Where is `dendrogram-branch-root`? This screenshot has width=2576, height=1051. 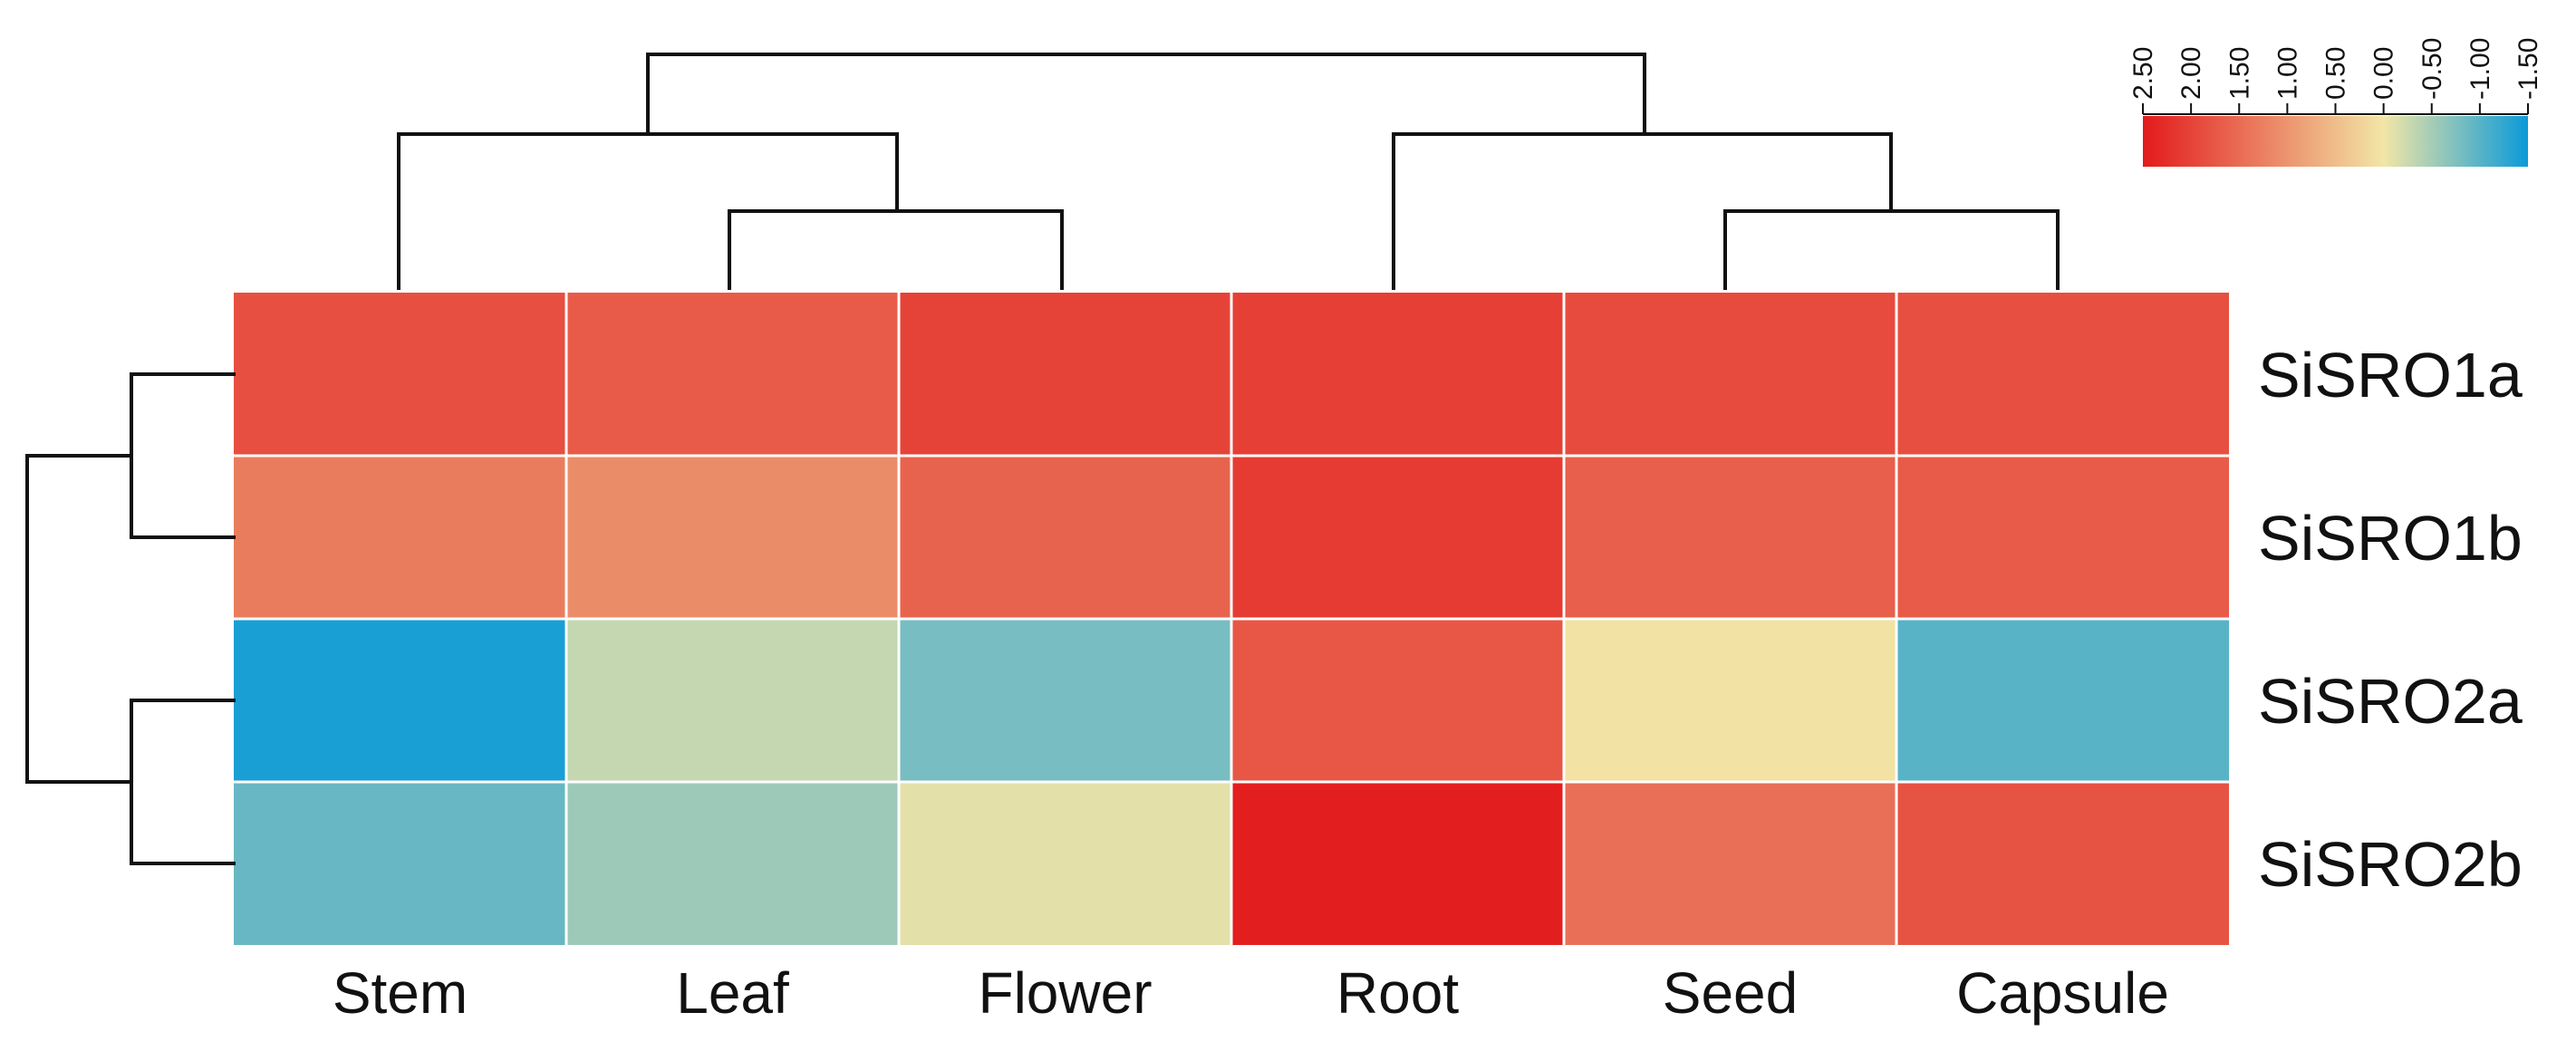 dendrogram-branch-root is located at coordinates (1146, 94).